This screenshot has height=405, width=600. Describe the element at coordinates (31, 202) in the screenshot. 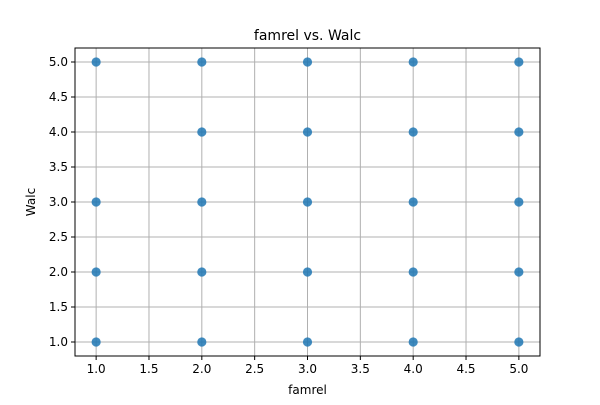

I see `y-axis-label: Walc` at that location.